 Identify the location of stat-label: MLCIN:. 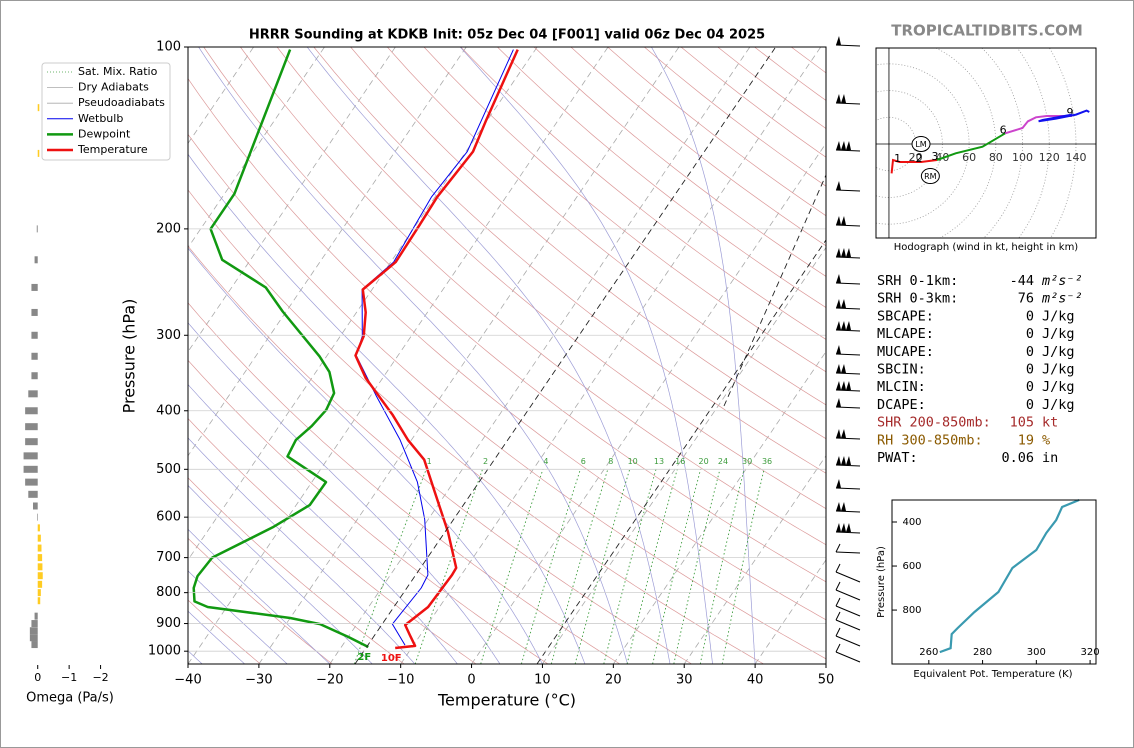
(901, 387).